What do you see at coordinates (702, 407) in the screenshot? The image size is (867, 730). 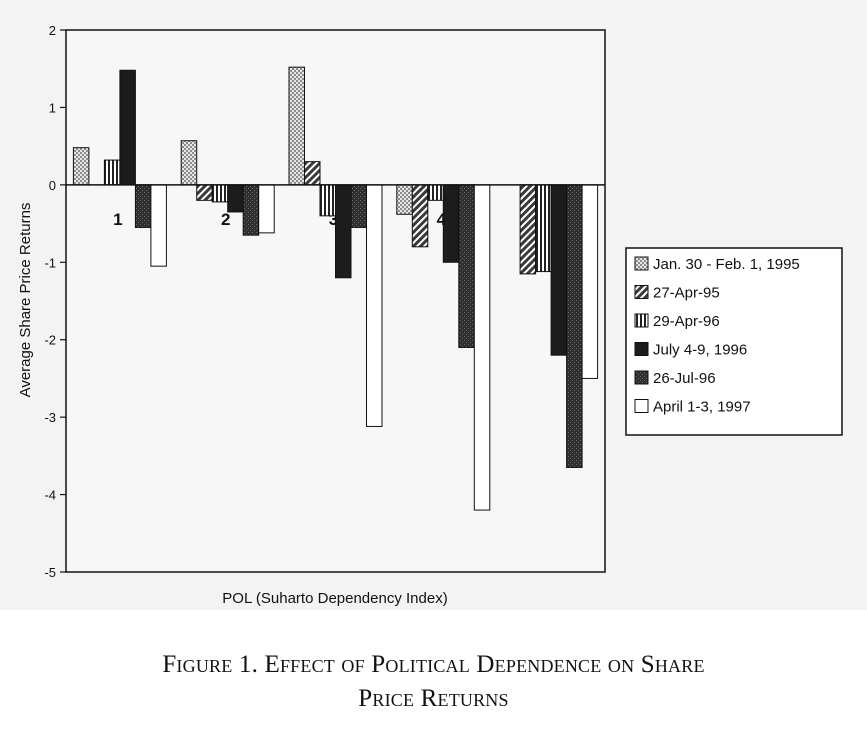 I see `legend-label-6: April 1-3, 1997` at bounding box center [702, 407].